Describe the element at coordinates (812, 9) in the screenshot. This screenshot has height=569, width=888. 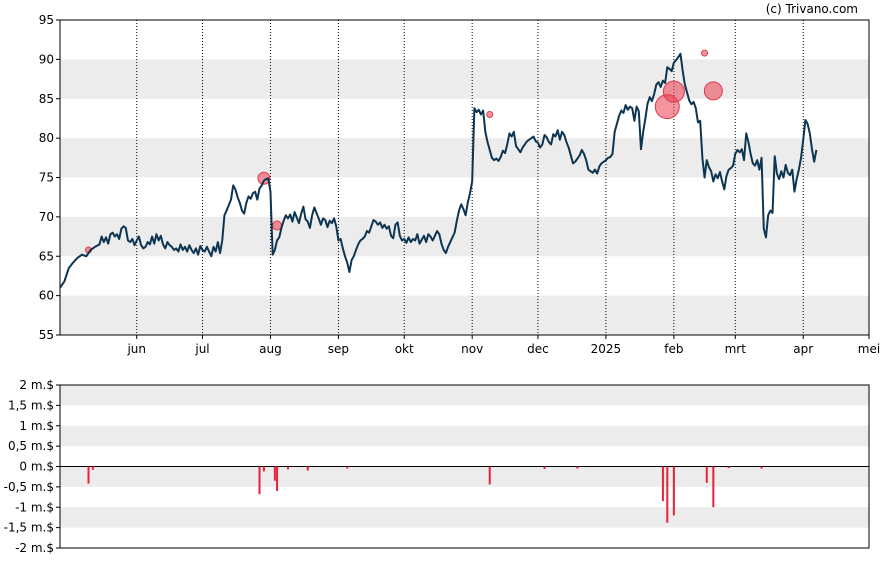
I see `watermark: (c) Trivano.com` at that location.